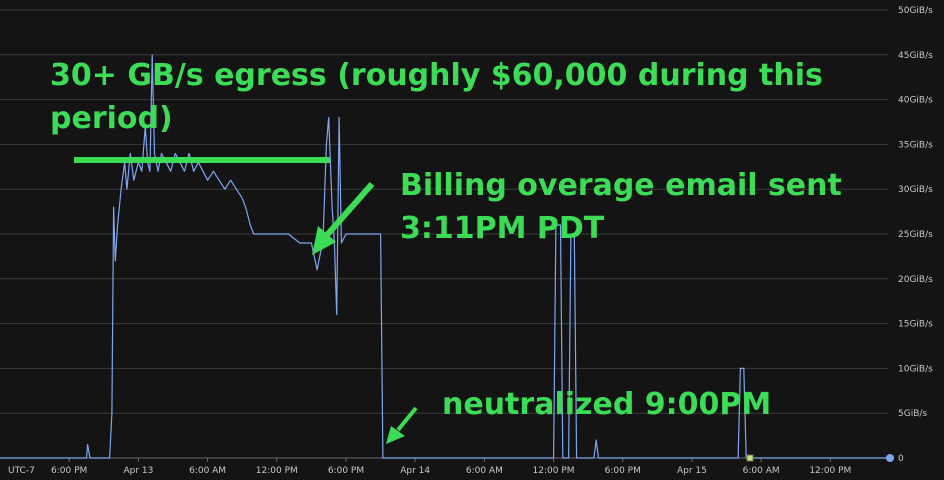 The image size is (944, 480). Describe the element at coordinates (915, 369) in the screenshot. I see `y-tick-label: 10GiB/s` at that location.